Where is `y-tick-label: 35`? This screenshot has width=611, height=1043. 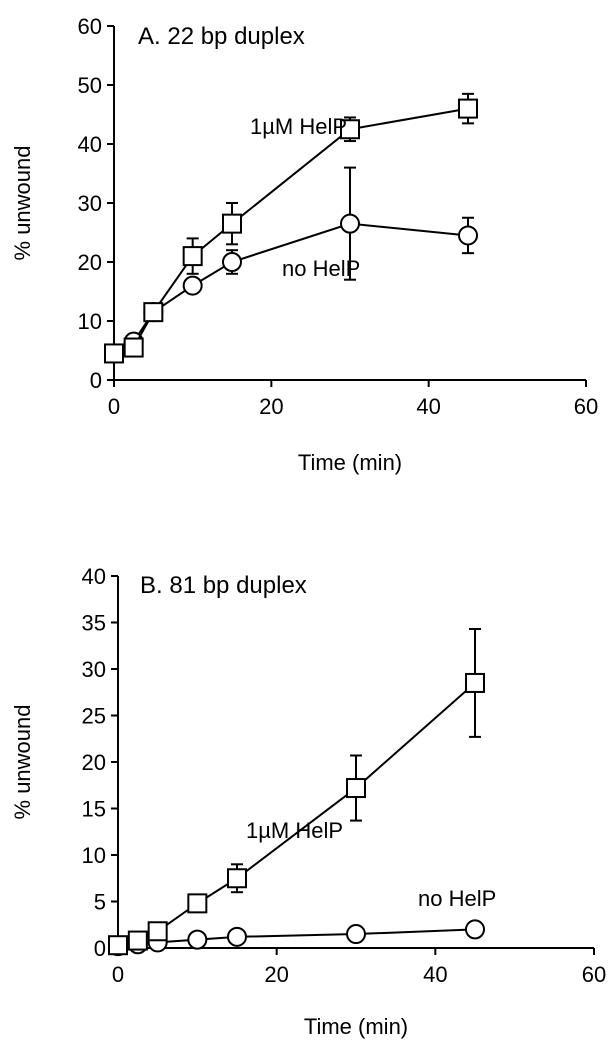 y-tick-label: 35 is located at coordinates (94, 623).